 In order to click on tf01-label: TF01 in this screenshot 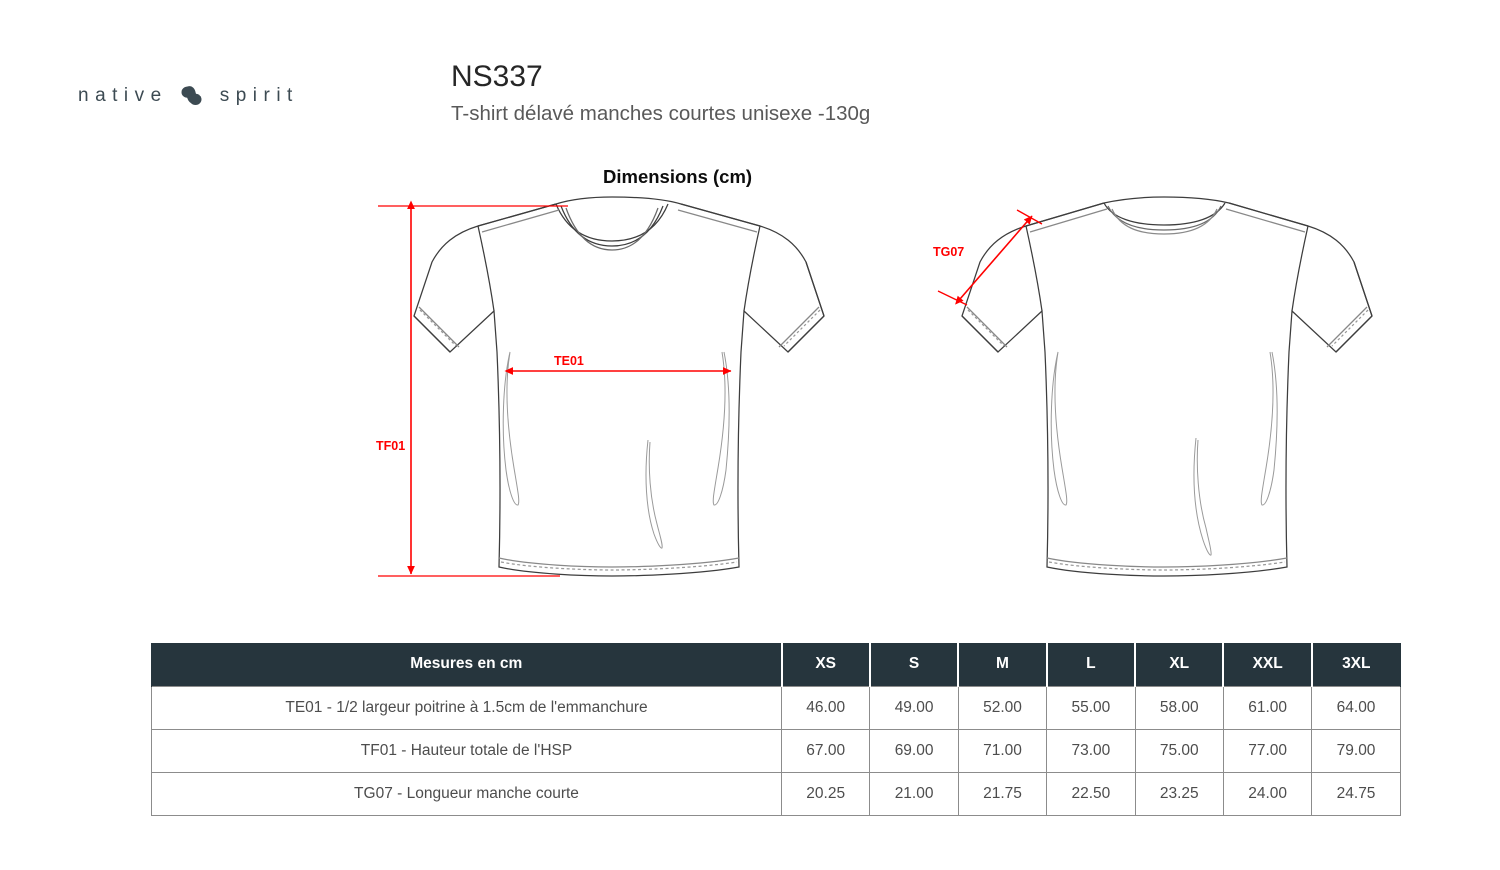, I will do `click(390, 446)`.